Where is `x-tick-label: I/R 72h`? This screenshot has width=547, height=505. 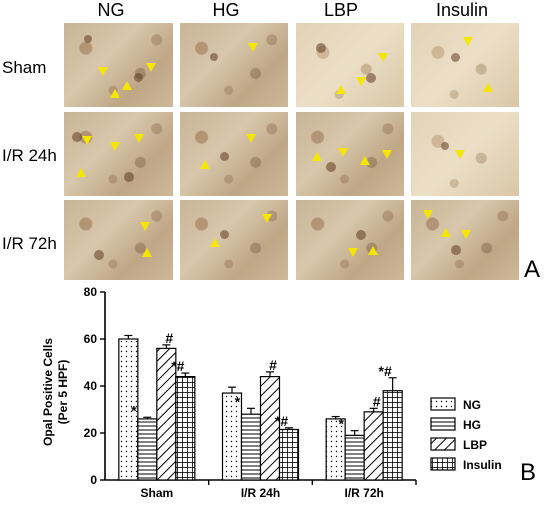
x-tick-label: I/R 72h is located at coordinates (363, 493).